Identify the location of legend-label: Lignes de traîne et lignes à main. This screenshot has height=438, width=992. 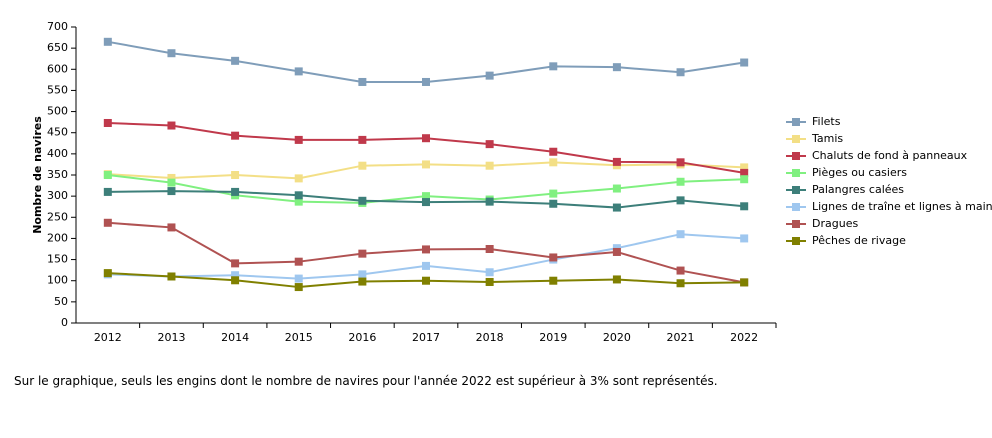
(902, 206).